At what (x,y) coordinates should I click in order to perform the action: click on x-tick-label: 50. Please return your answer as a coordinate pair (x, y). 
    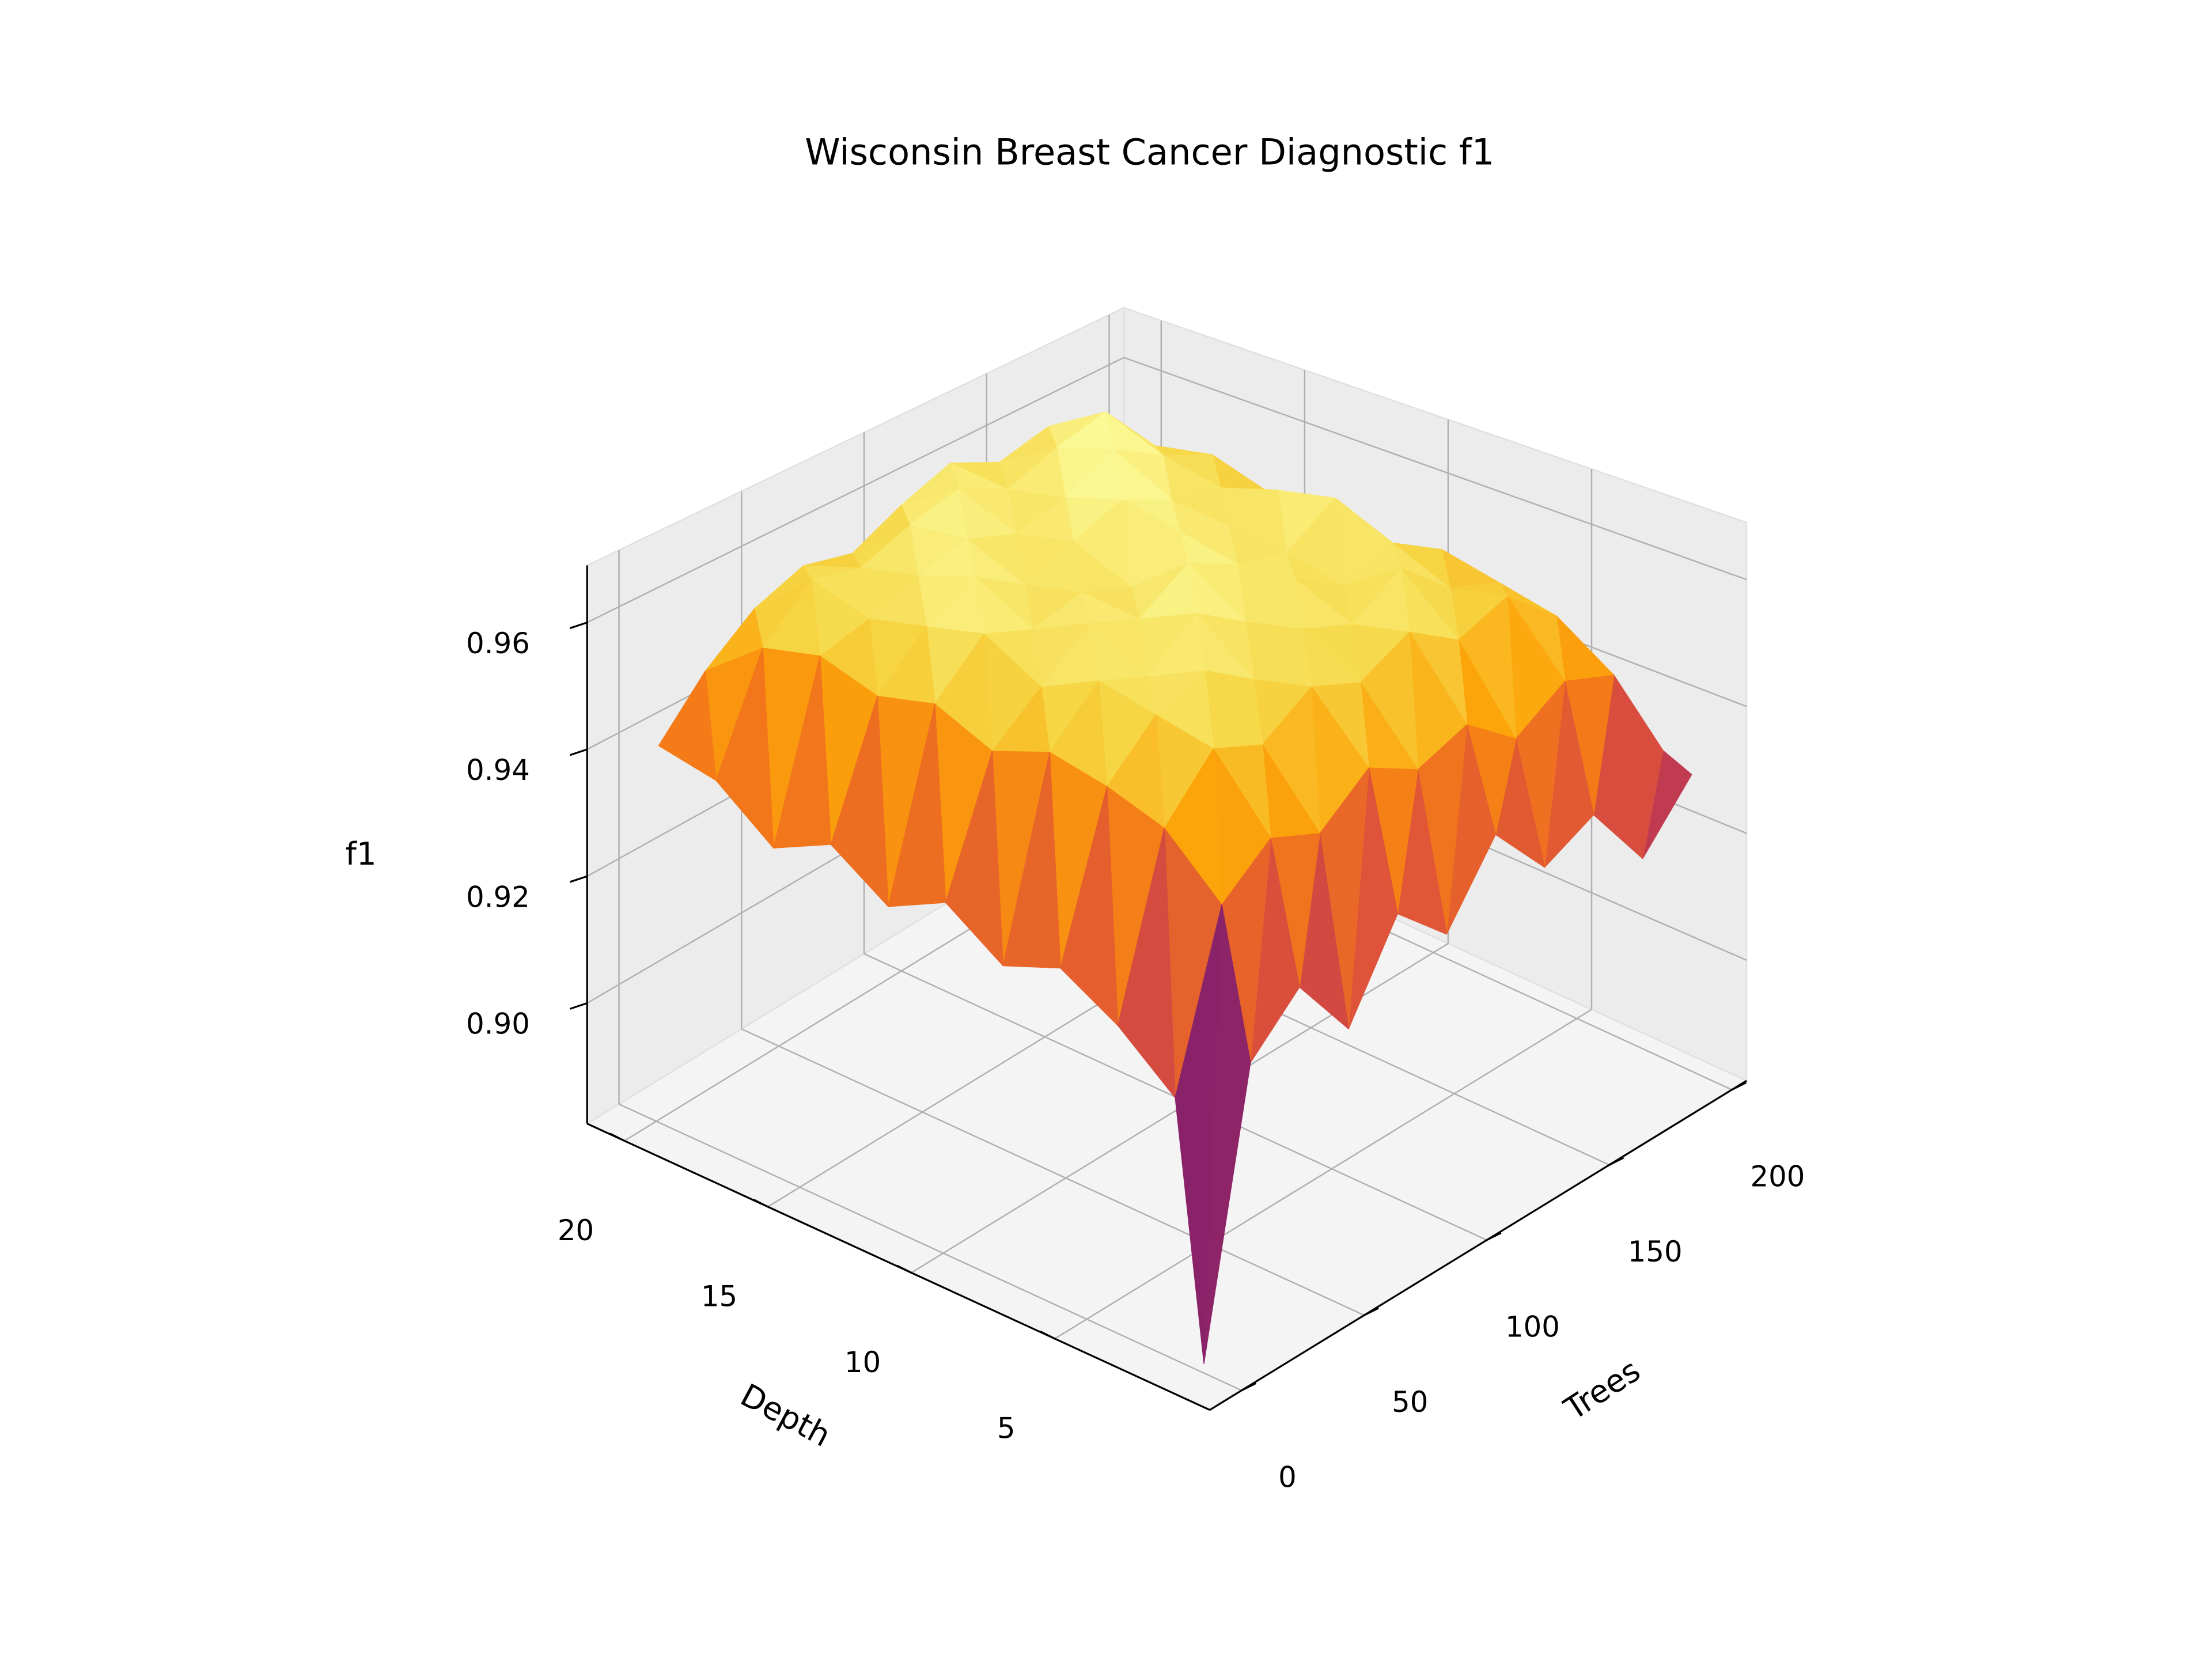
    Looking at the image, I should click on (1410, 1402).